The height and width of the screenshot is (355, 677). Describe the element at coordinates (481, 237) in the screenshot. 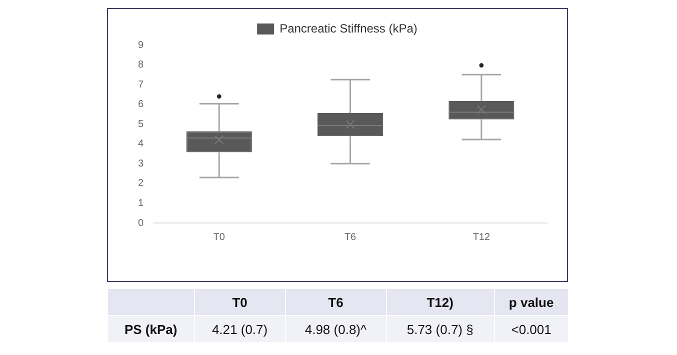

I see `x-tick-label: T12` at that location.